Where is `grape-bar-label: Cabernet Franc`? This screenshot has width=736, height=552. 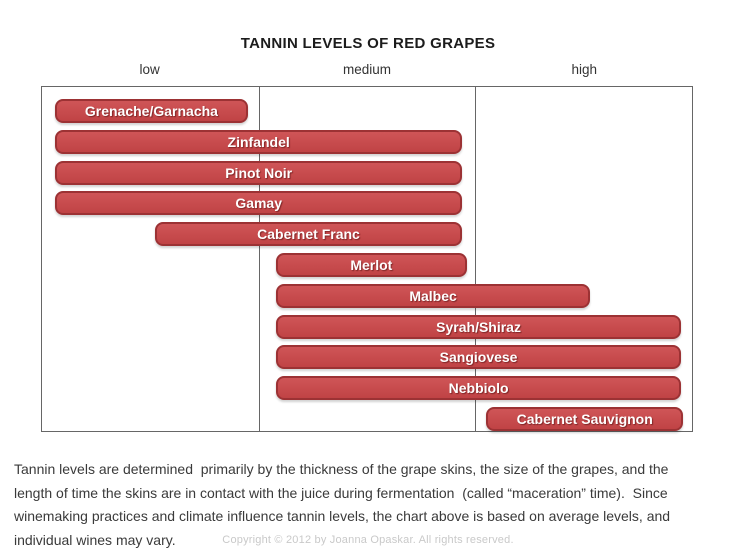
grape-bar-label: Cabernet Franc is located at coordinates (308, 234).